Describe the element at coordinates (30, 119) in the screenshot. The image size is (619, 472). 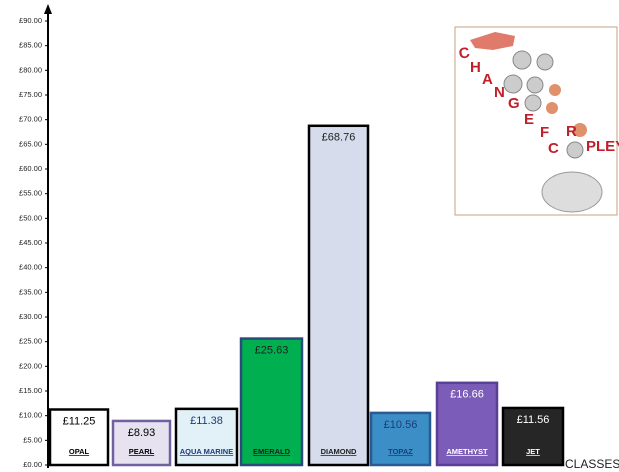
I see `y-tick-label: £70.00` at that location.